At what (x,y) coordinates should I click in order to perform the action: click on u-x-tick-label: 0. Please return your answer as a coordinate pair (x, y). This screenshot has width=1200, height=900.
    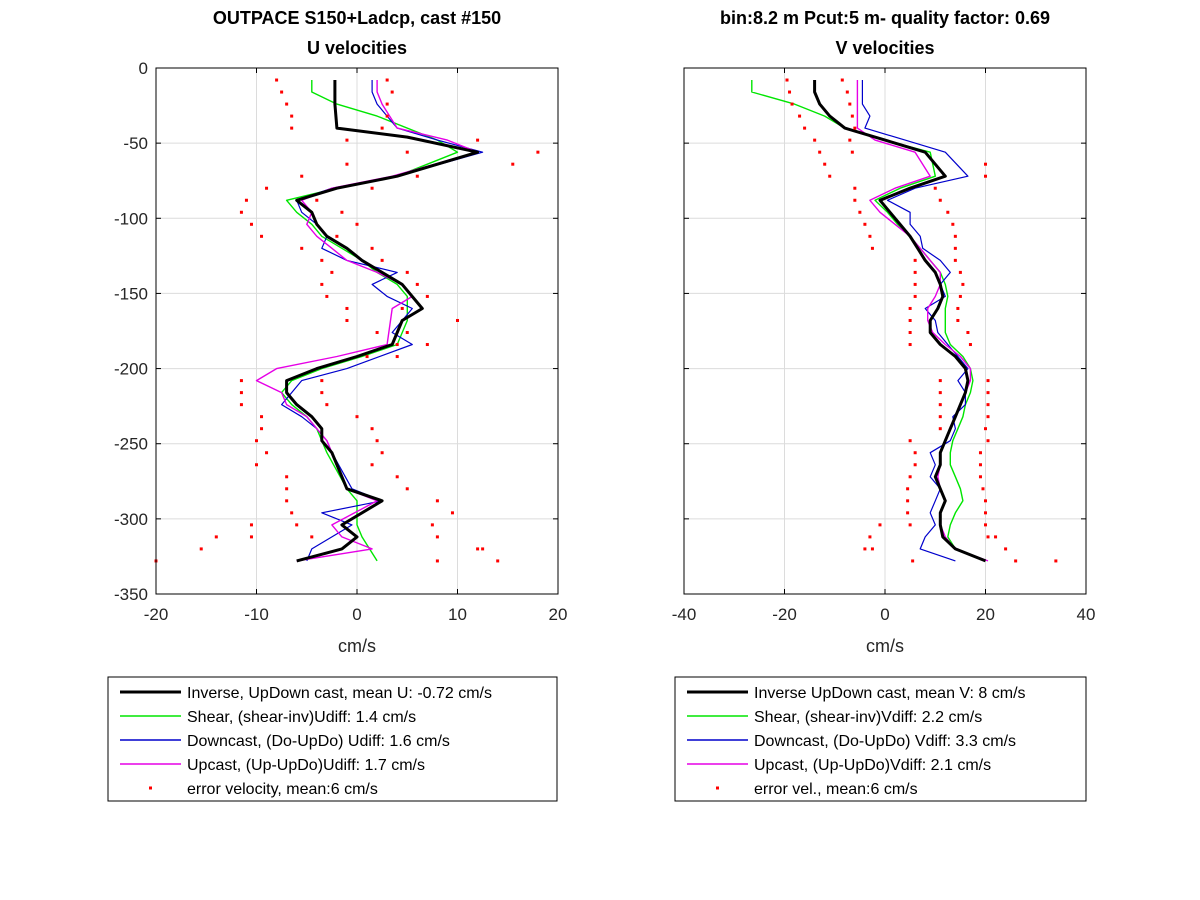
    Looking at the image, I should click on (356, 614).